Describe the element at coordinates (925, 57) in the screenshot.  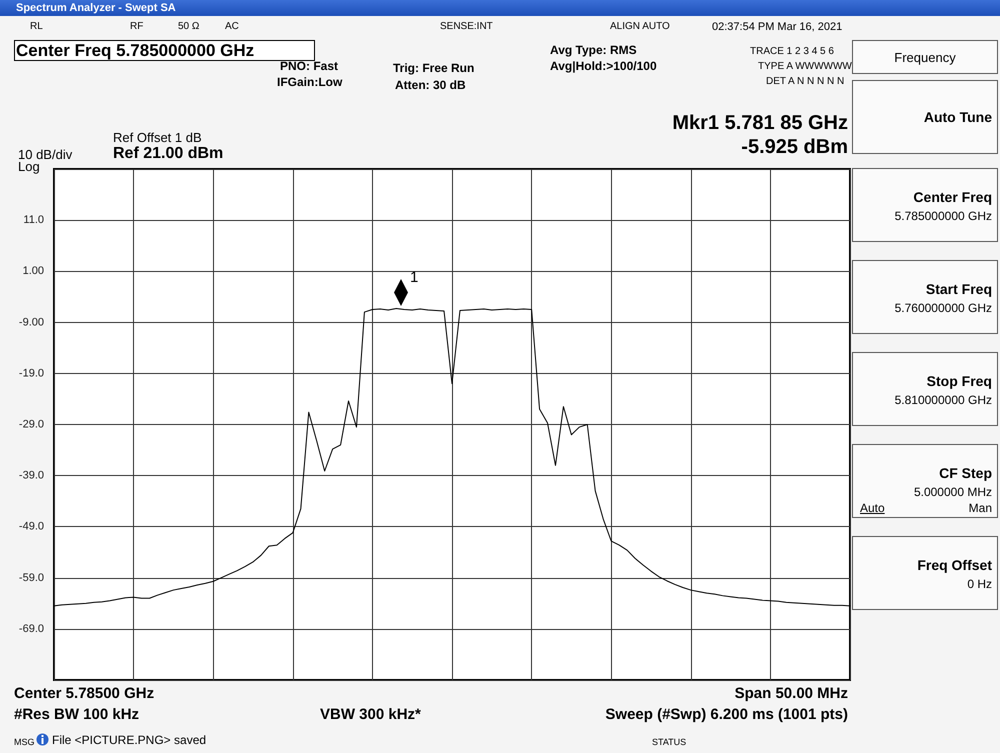
I see `text: Frequency` at that location.